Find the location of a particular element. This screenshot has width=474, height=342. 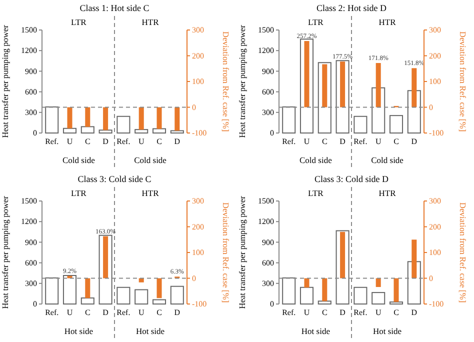

chart-title: Class 3: Cold side C is located at coordinates (115, 179).